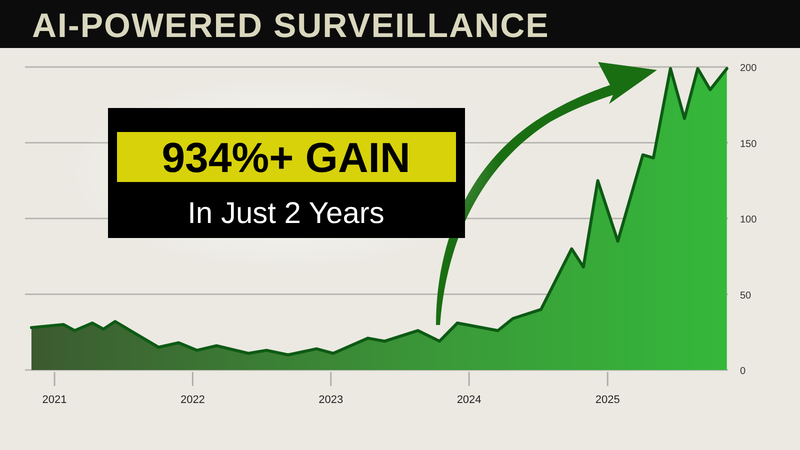 Image resolution: width=800 pixels, height=450 pixels. I want to click on annotation: In Just 2 Years, so click(286, 213).